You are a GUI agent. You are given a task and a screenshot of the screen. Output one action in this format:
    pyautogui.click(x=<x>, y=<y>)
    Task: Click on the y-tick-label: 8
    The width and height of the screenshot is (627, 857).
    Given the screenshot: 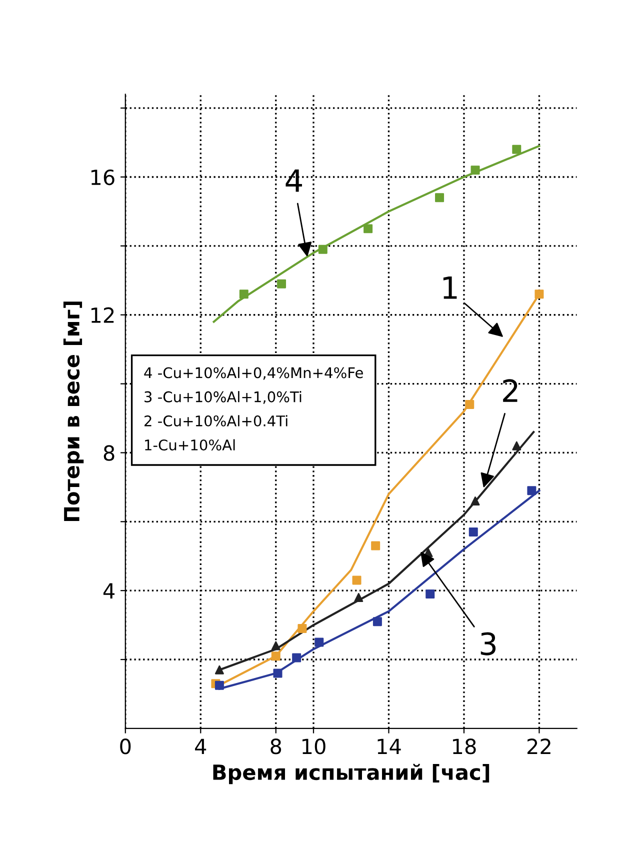 What is the action you would take?
    pyautogui.click(x=109, y=453)
    